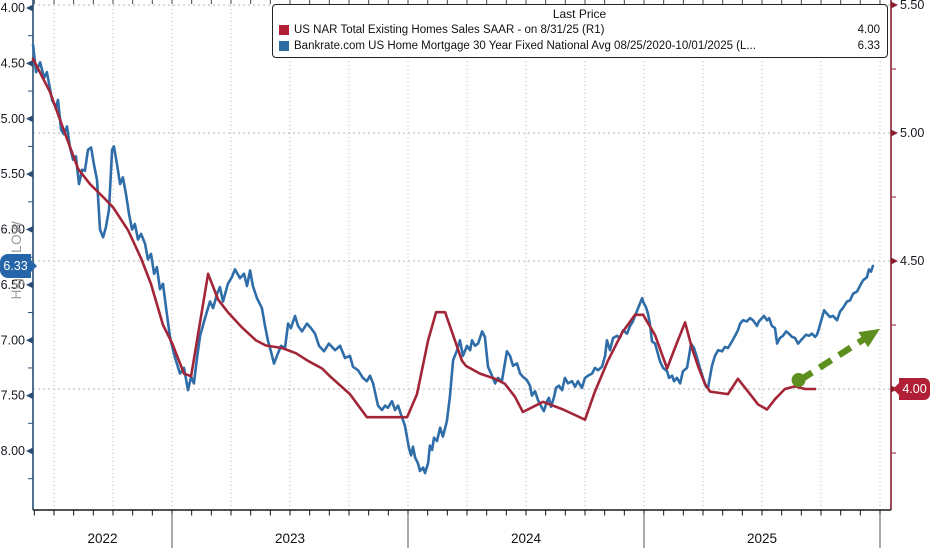  What do you see at coordinates (13, 396) in the screenshot?
I see `left-axis-tick-label: 7.50` at bounding box center [13, 396].